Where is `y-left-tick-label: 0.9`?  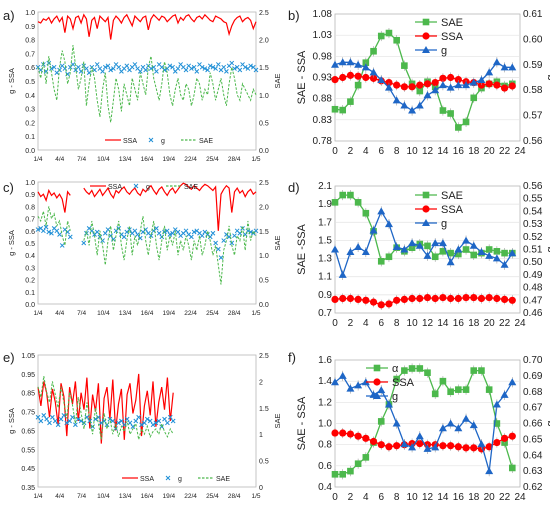
y-left-tick-label: 0.9 is located at coordinates (30, 195).